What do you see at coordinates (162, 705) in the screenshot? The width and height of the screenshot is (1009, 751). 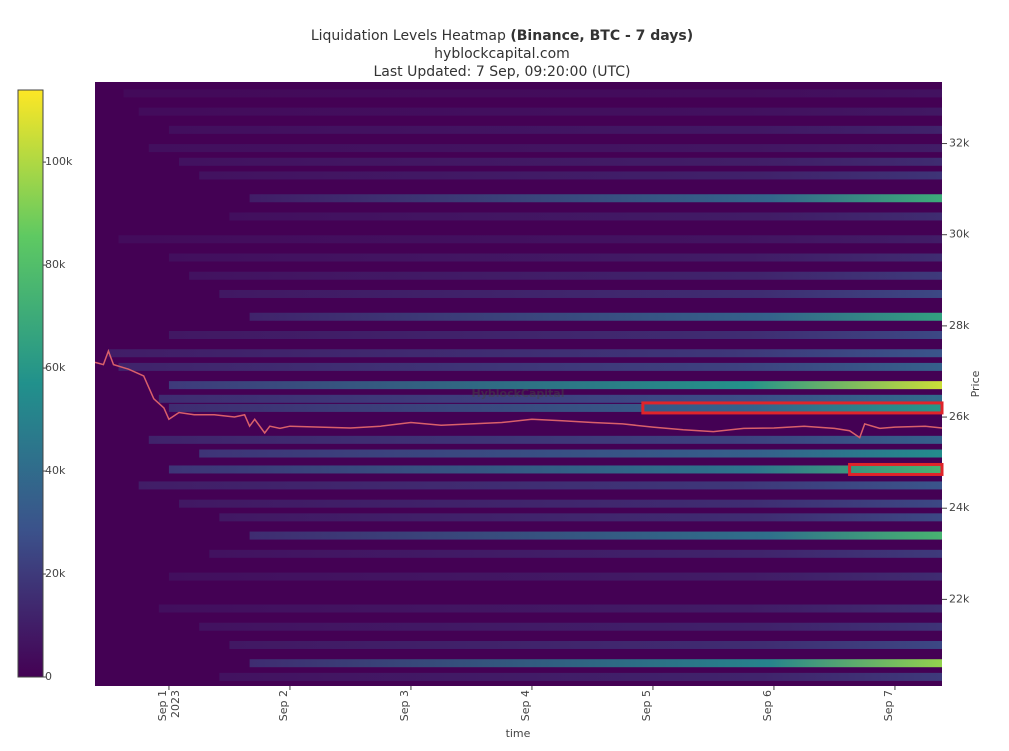 I see `x-tick-label: Sep 1` at bounding box center [162, 705].